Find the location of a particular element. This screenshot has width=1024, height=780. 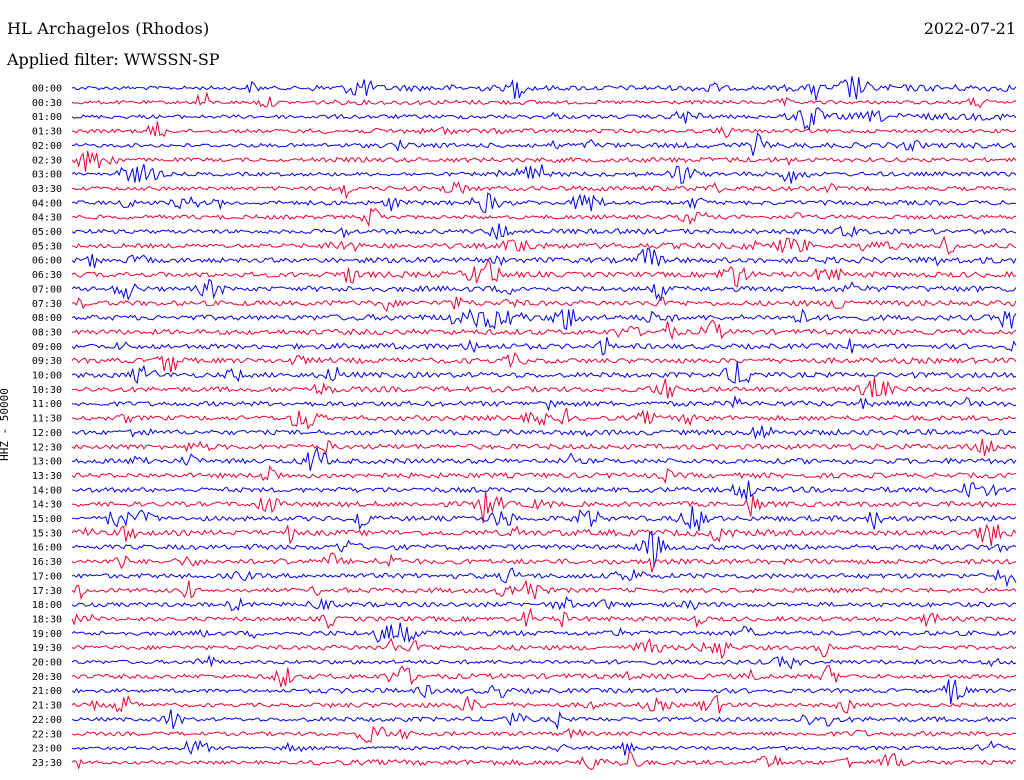

time-tick-label: 02:00 is located at coordinates (47, 146).